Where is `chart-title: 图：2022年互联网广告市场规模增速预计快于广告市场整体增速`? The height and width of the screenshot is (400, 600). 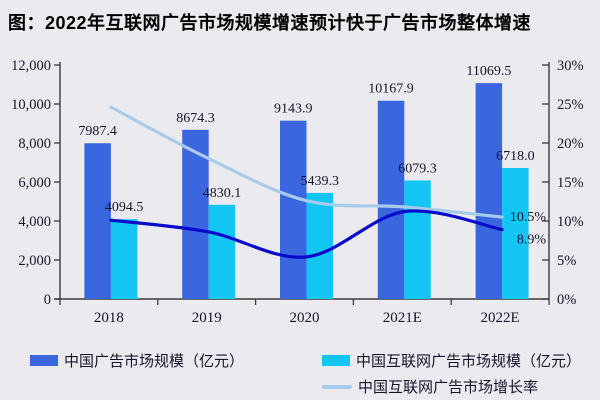 chart-title: 图：2022年互联网广告市场规模增速预计快于广告市场整体增速 is located at coordinates (270, 23).